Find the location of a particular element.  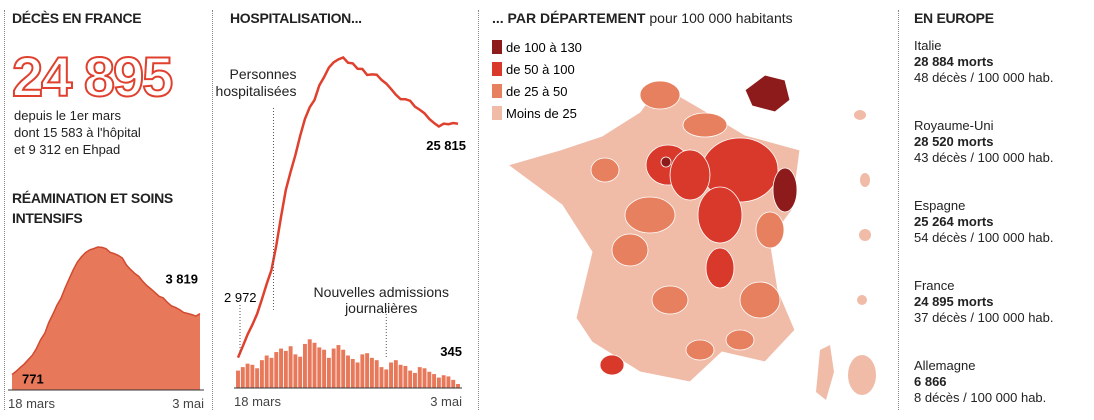

country-name: Espagne is located at coordinates (940, 205).